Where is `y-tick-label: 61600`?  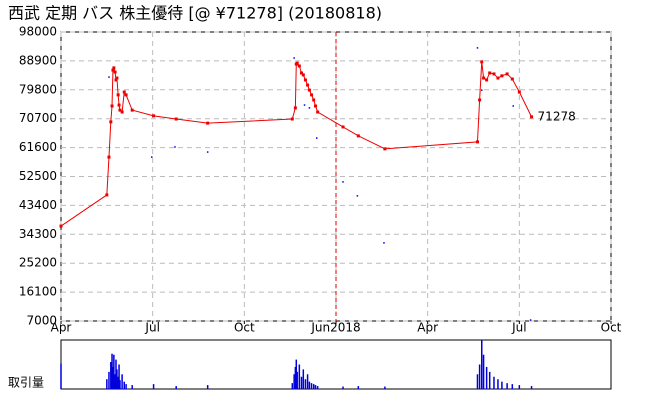 y-tick-label: 61600 is located at coordinates (38, 147).